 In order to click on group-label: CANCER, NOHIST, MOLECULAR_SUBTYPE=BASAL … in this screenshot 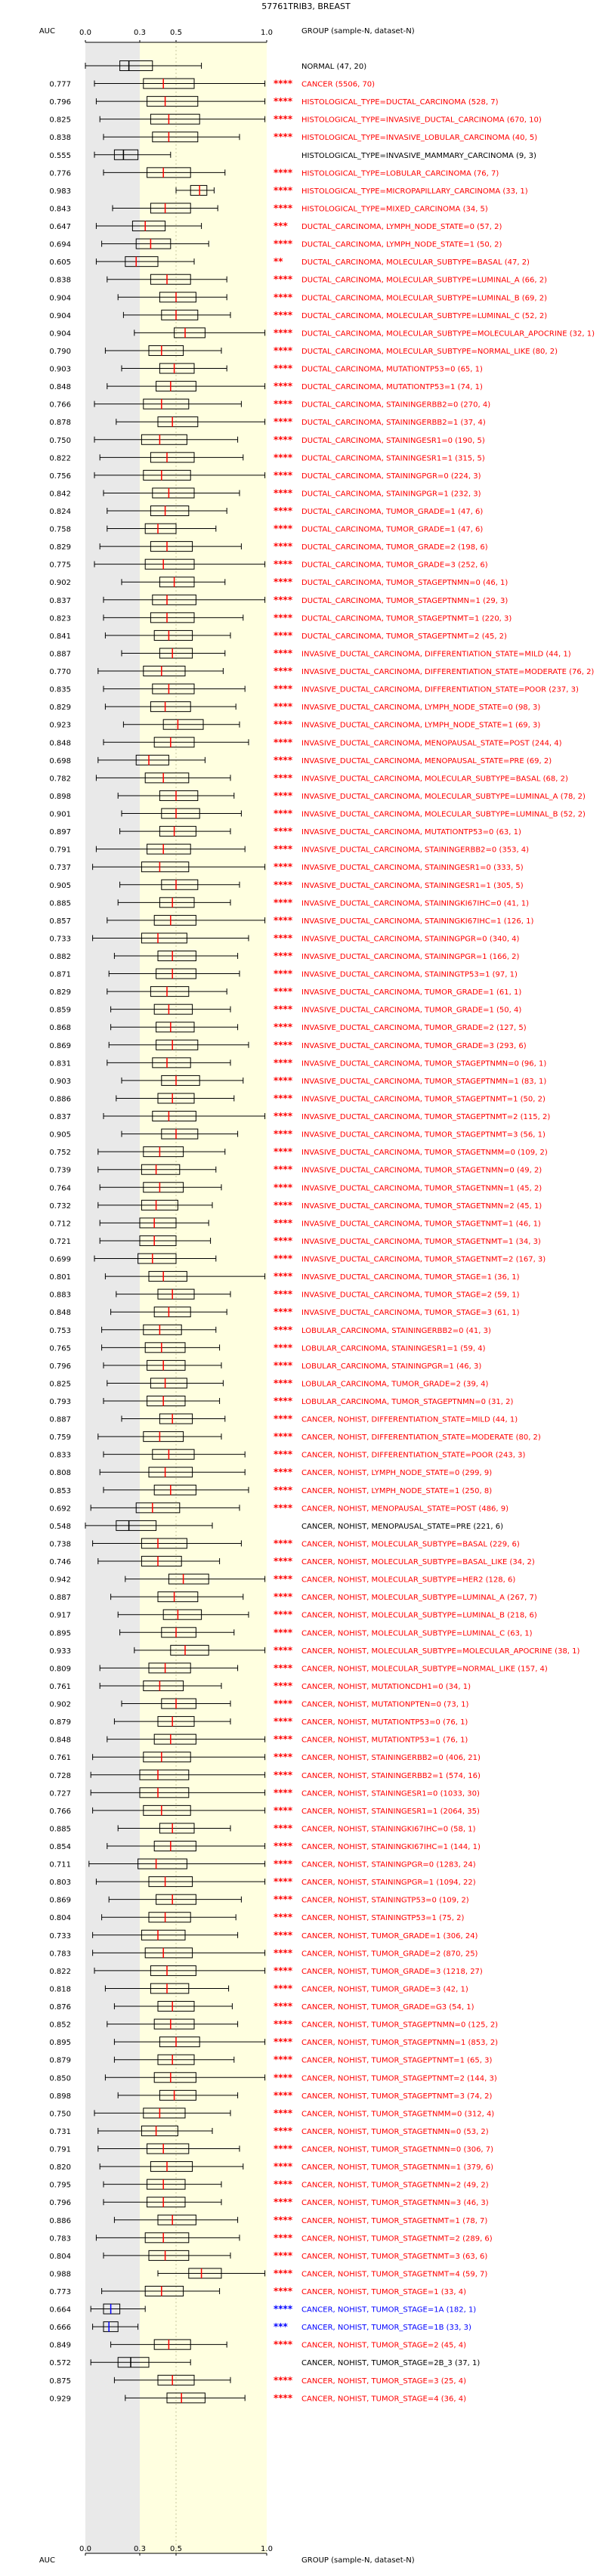, I will do `click(410, 1544)`.